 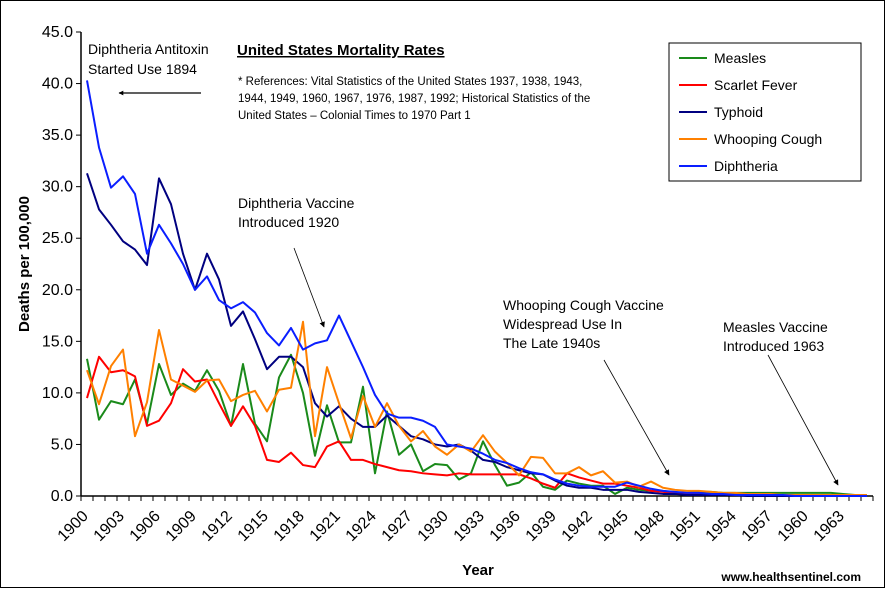 What do you see at coordinates (793, 526) in the screenshot?
I see `x-tick-label: 1960` at bounding box center [793, 526].